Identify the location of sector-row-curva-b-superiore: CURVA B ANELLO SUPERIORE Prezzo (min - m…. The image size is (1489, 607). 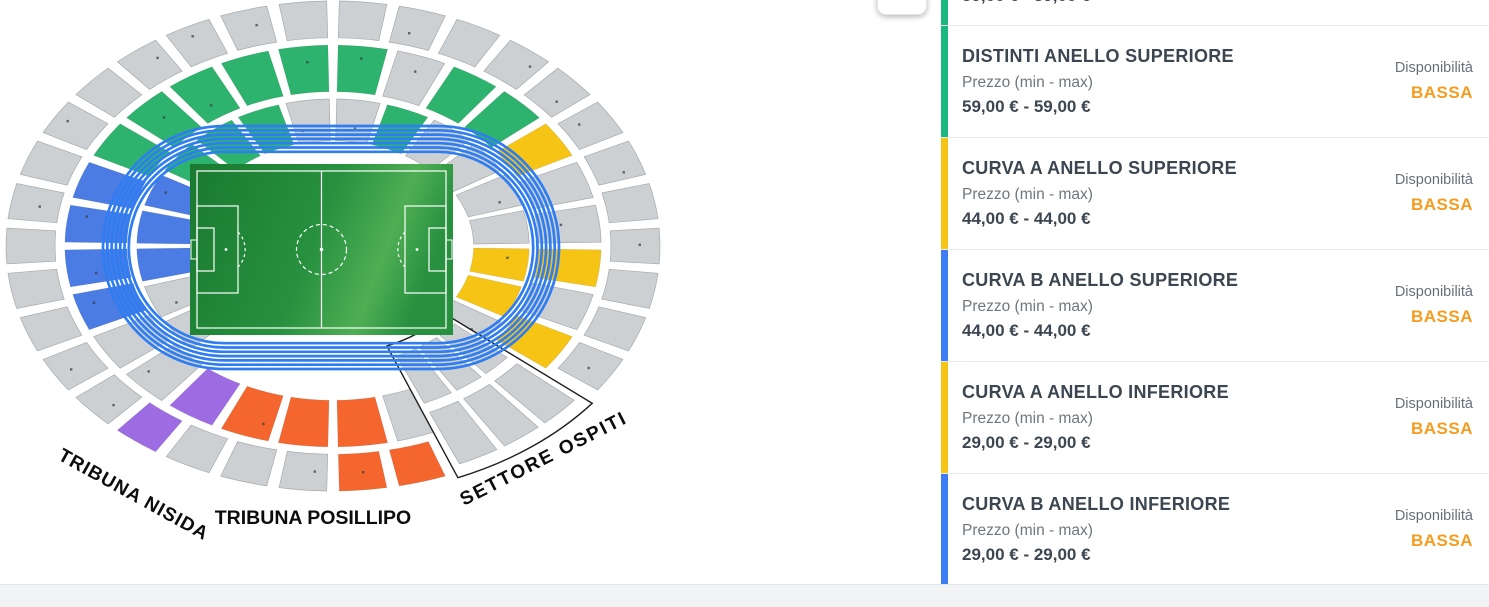
(1215, 306).